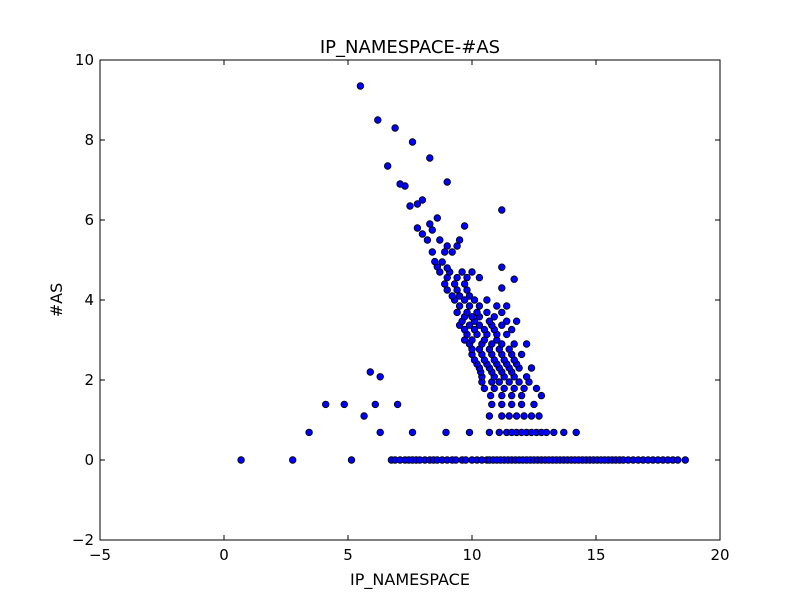 This screenshot has width=800, height=600. Describe the element at coordinates (100, 555) in the screenshot. I see `x-tick-label: −5` at that location.